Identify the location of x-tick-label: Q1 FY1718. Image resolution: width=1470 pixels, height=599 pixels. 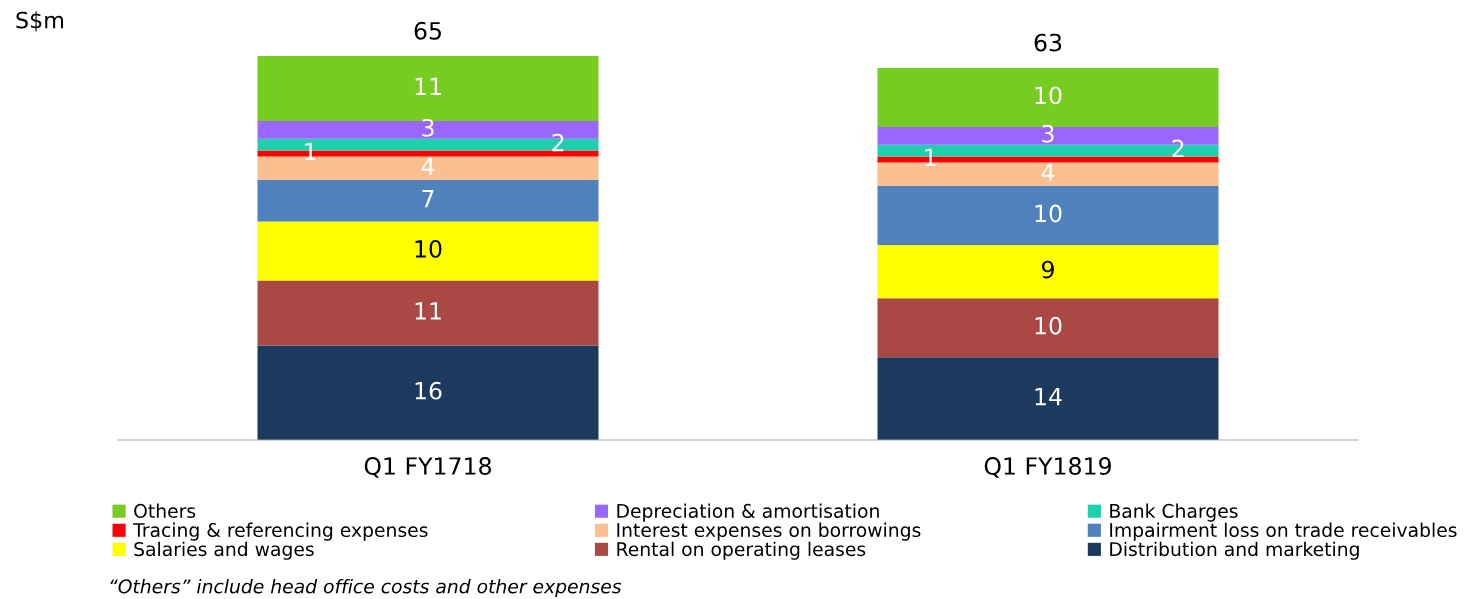
(427, 467).